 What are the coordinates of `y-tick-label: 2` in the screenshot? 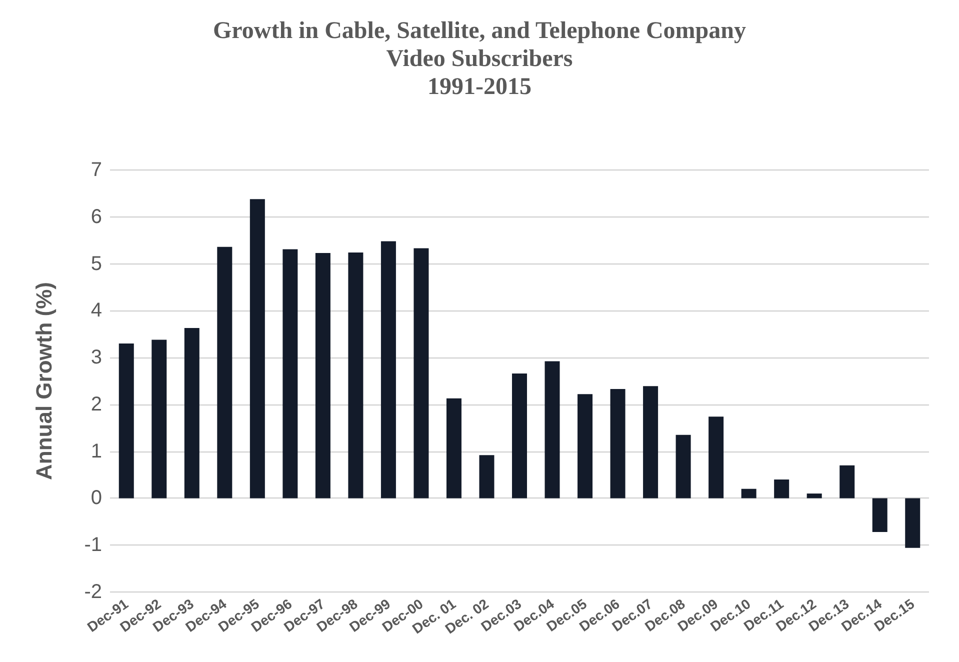 It's located at (96, 404).